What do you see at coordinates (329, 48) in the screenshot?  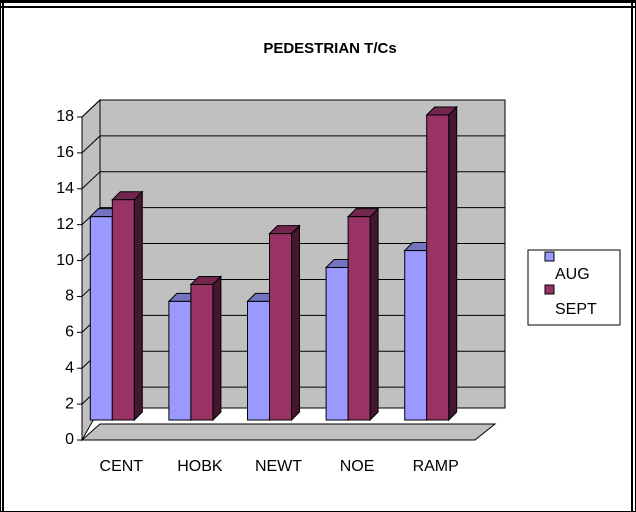 I see `chart-title: PEDESTRIAN T/Cs` at bounding box center [329, 48].